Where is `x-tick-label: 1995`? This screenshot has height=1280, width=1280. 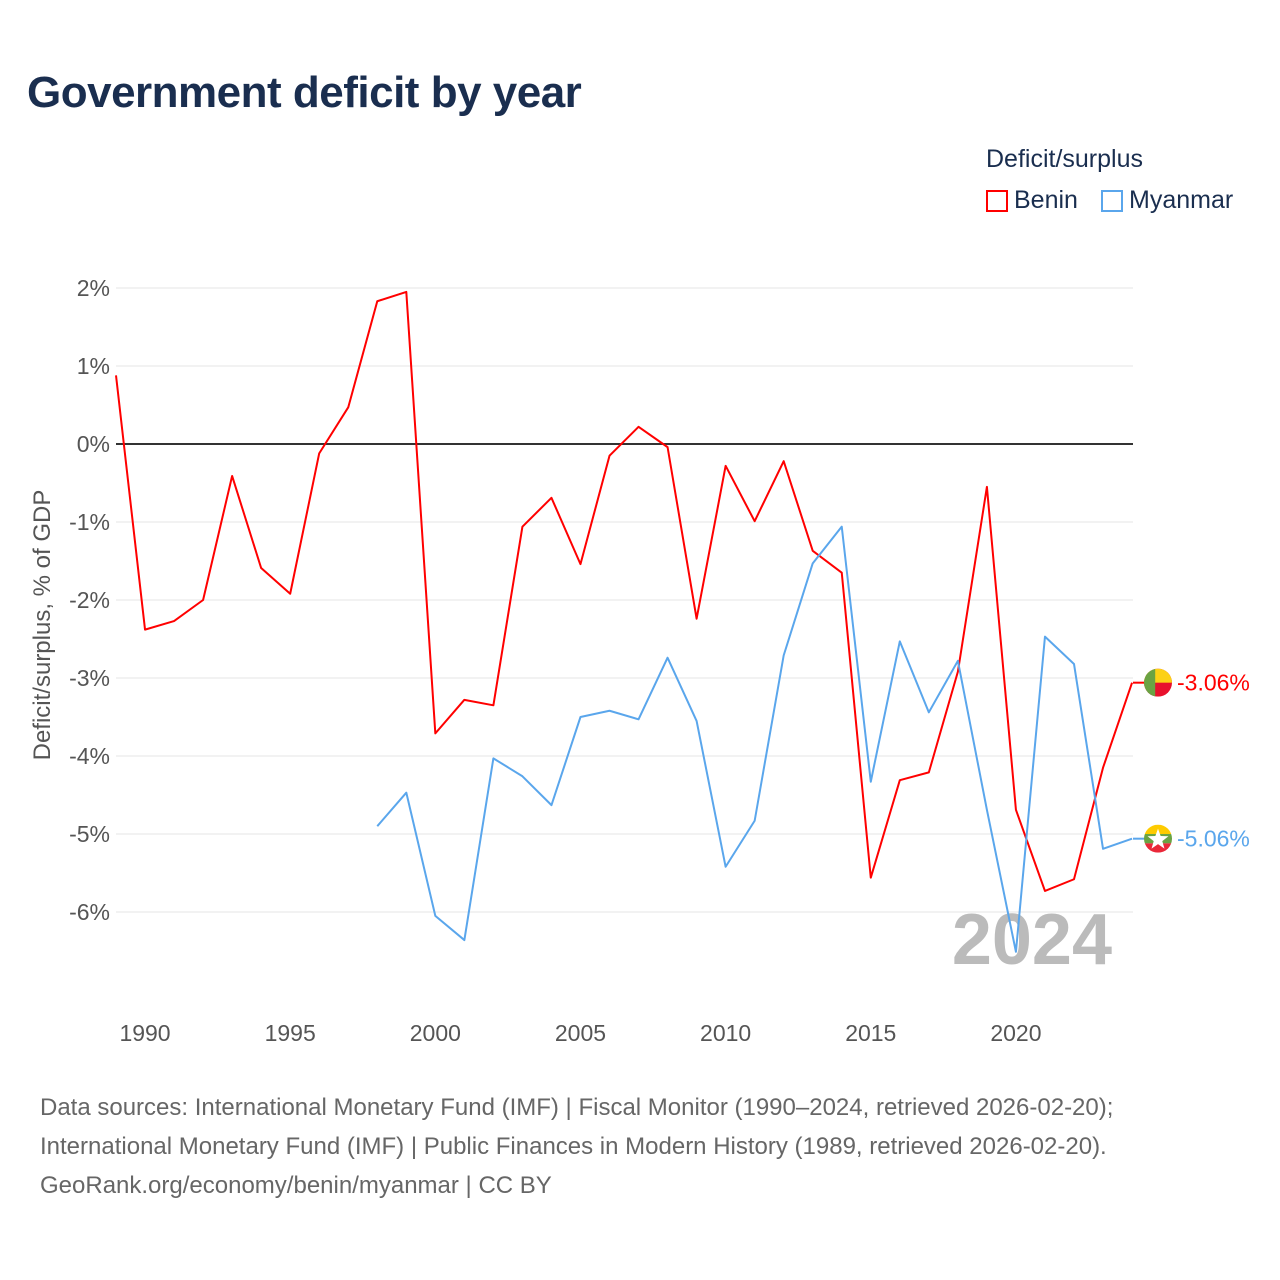 x-tick-label: 1995 is located at coordinates (290, 1033).